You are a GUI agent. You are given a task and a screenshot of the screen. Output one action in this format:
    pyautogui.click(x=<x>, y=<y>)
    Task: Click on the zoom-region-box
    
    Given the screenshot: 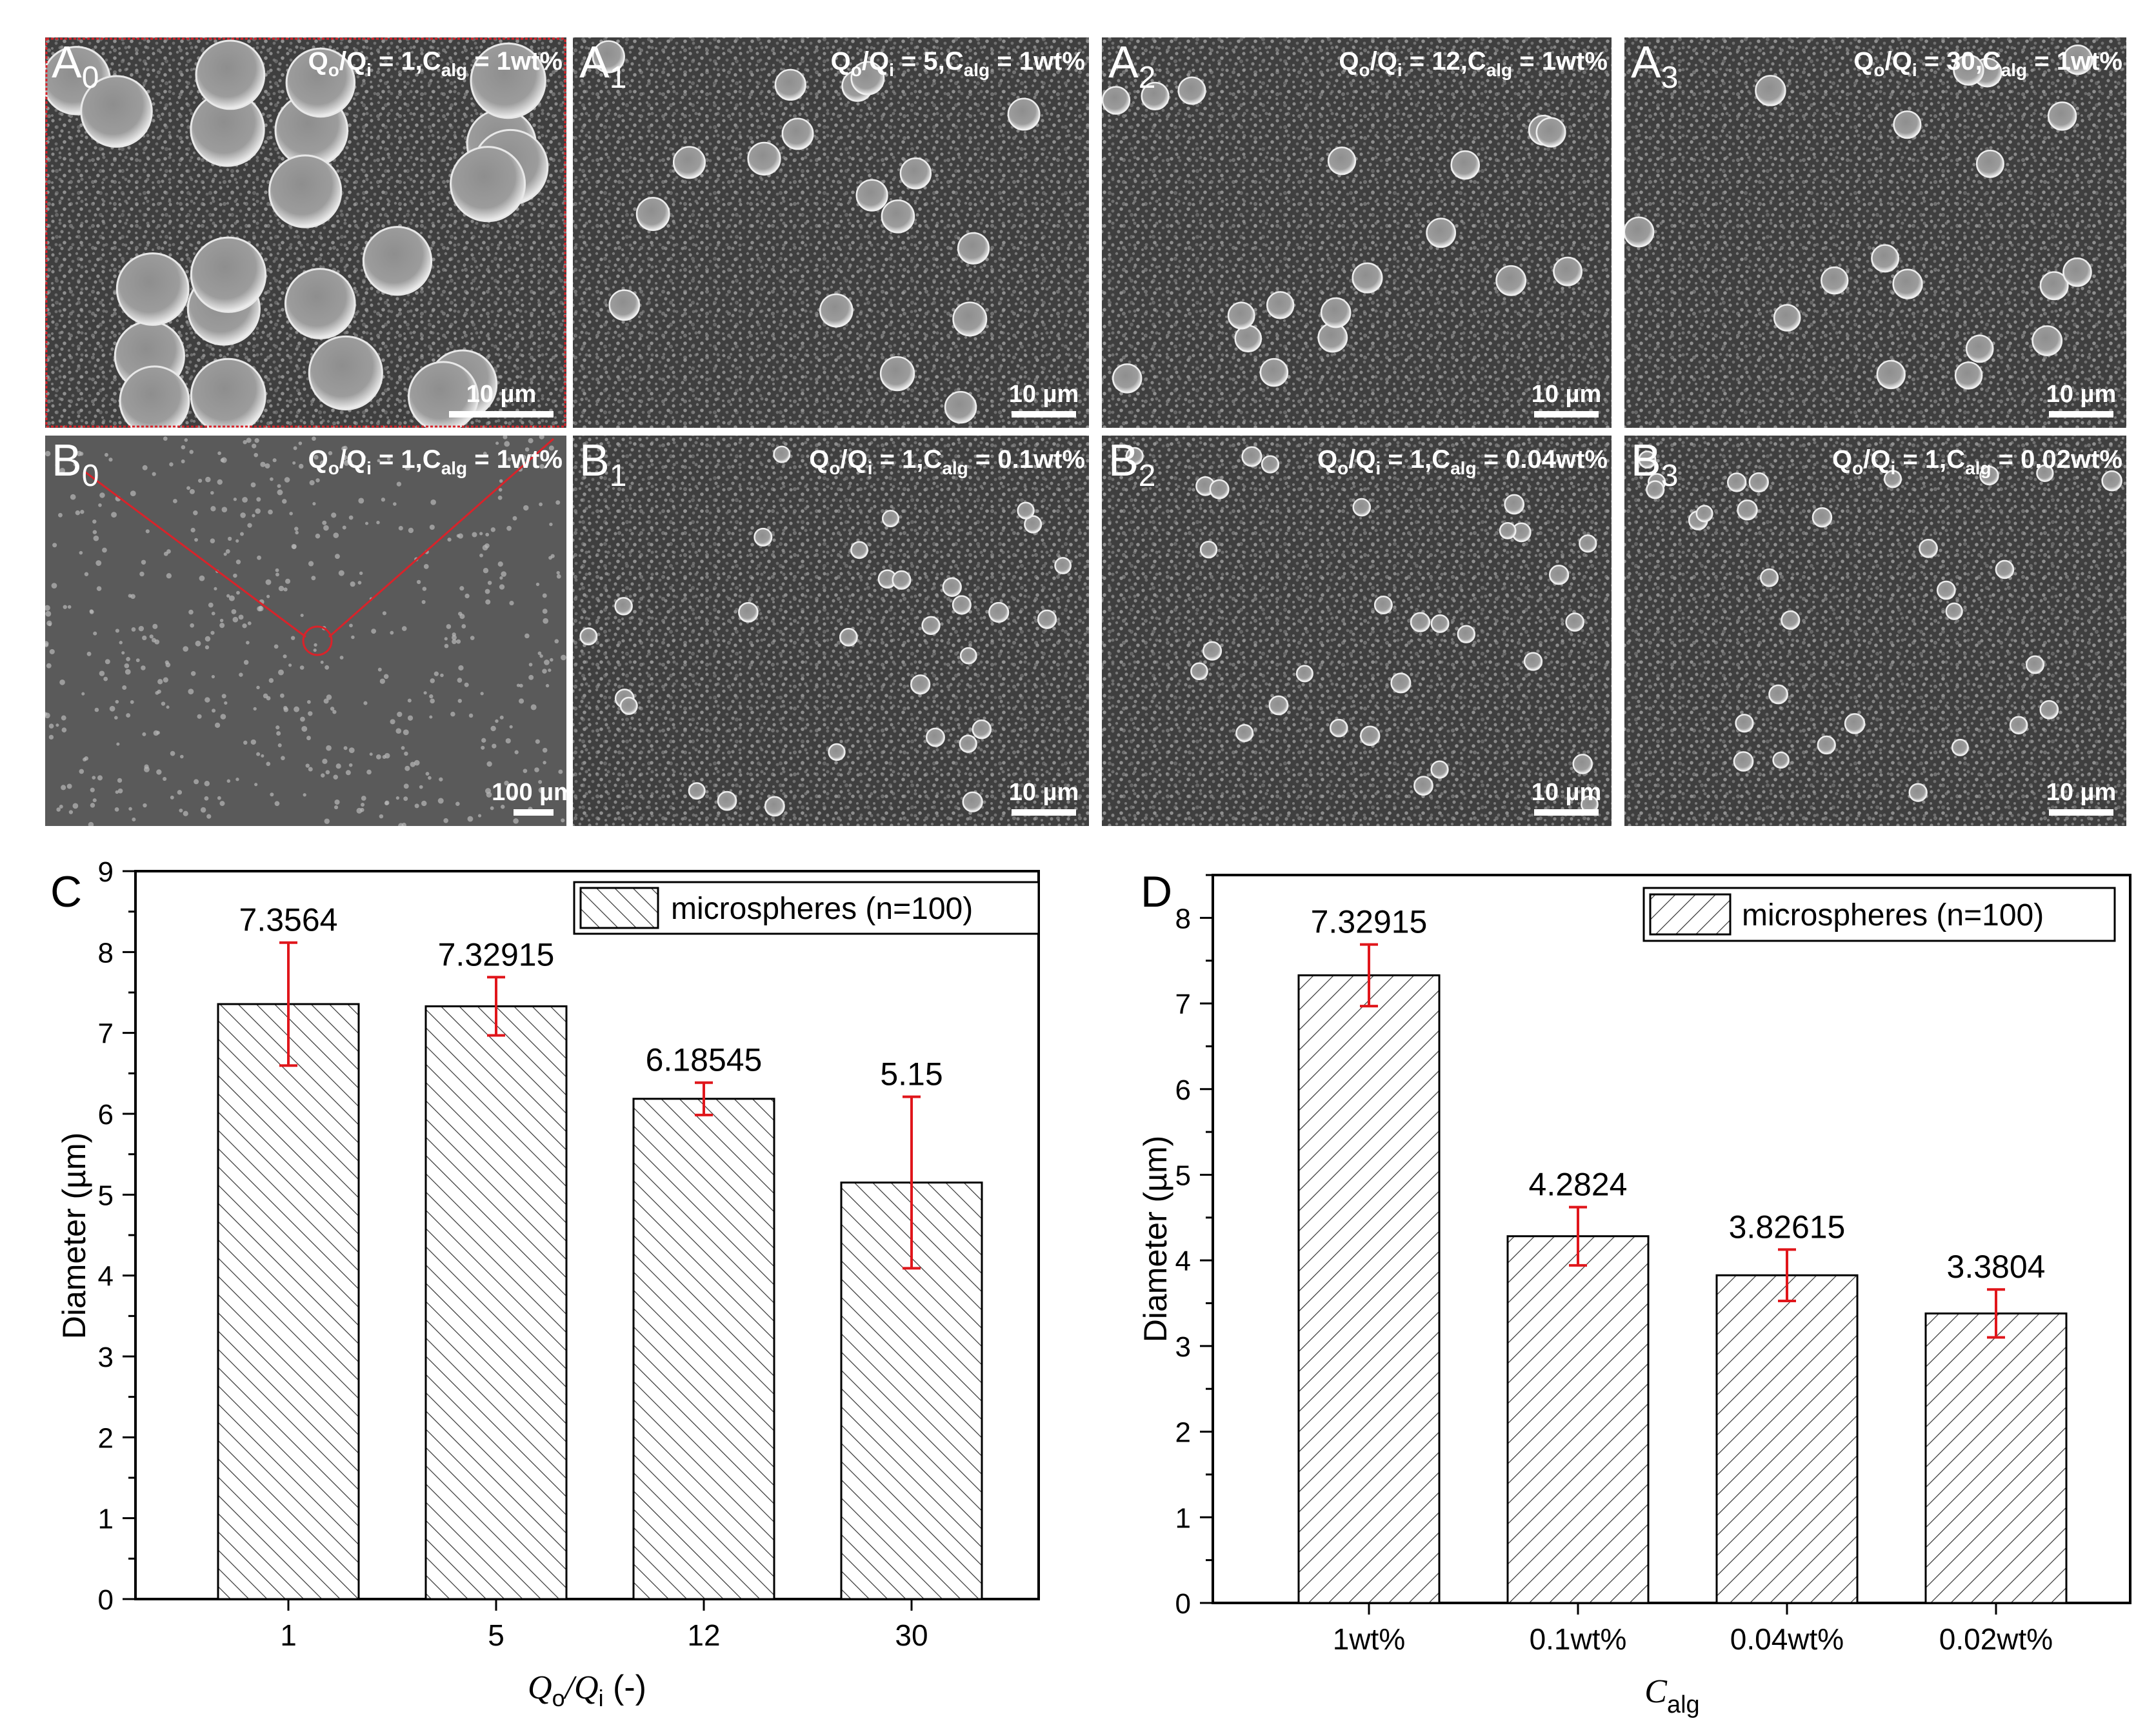 What is the action you would take?
    pyautogui.click(x=306, y=233)
    